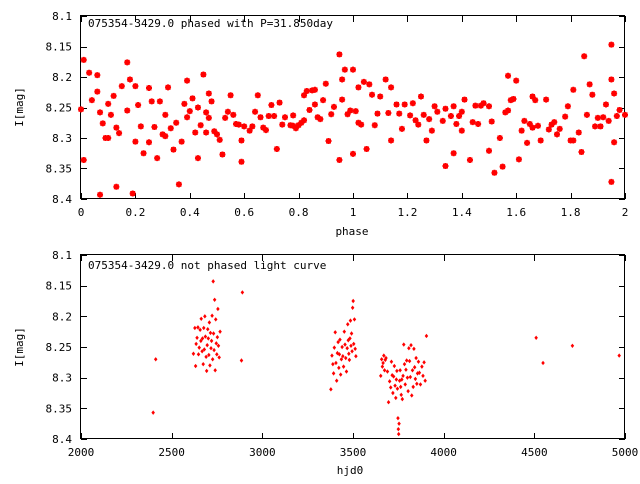 Image resolution: width=640 pixels, height=484 pixels. What do you see at coordinates (443, 452) in the screenshot?
I see `x-tick-label: 4000` at bounding box center [443, 452].